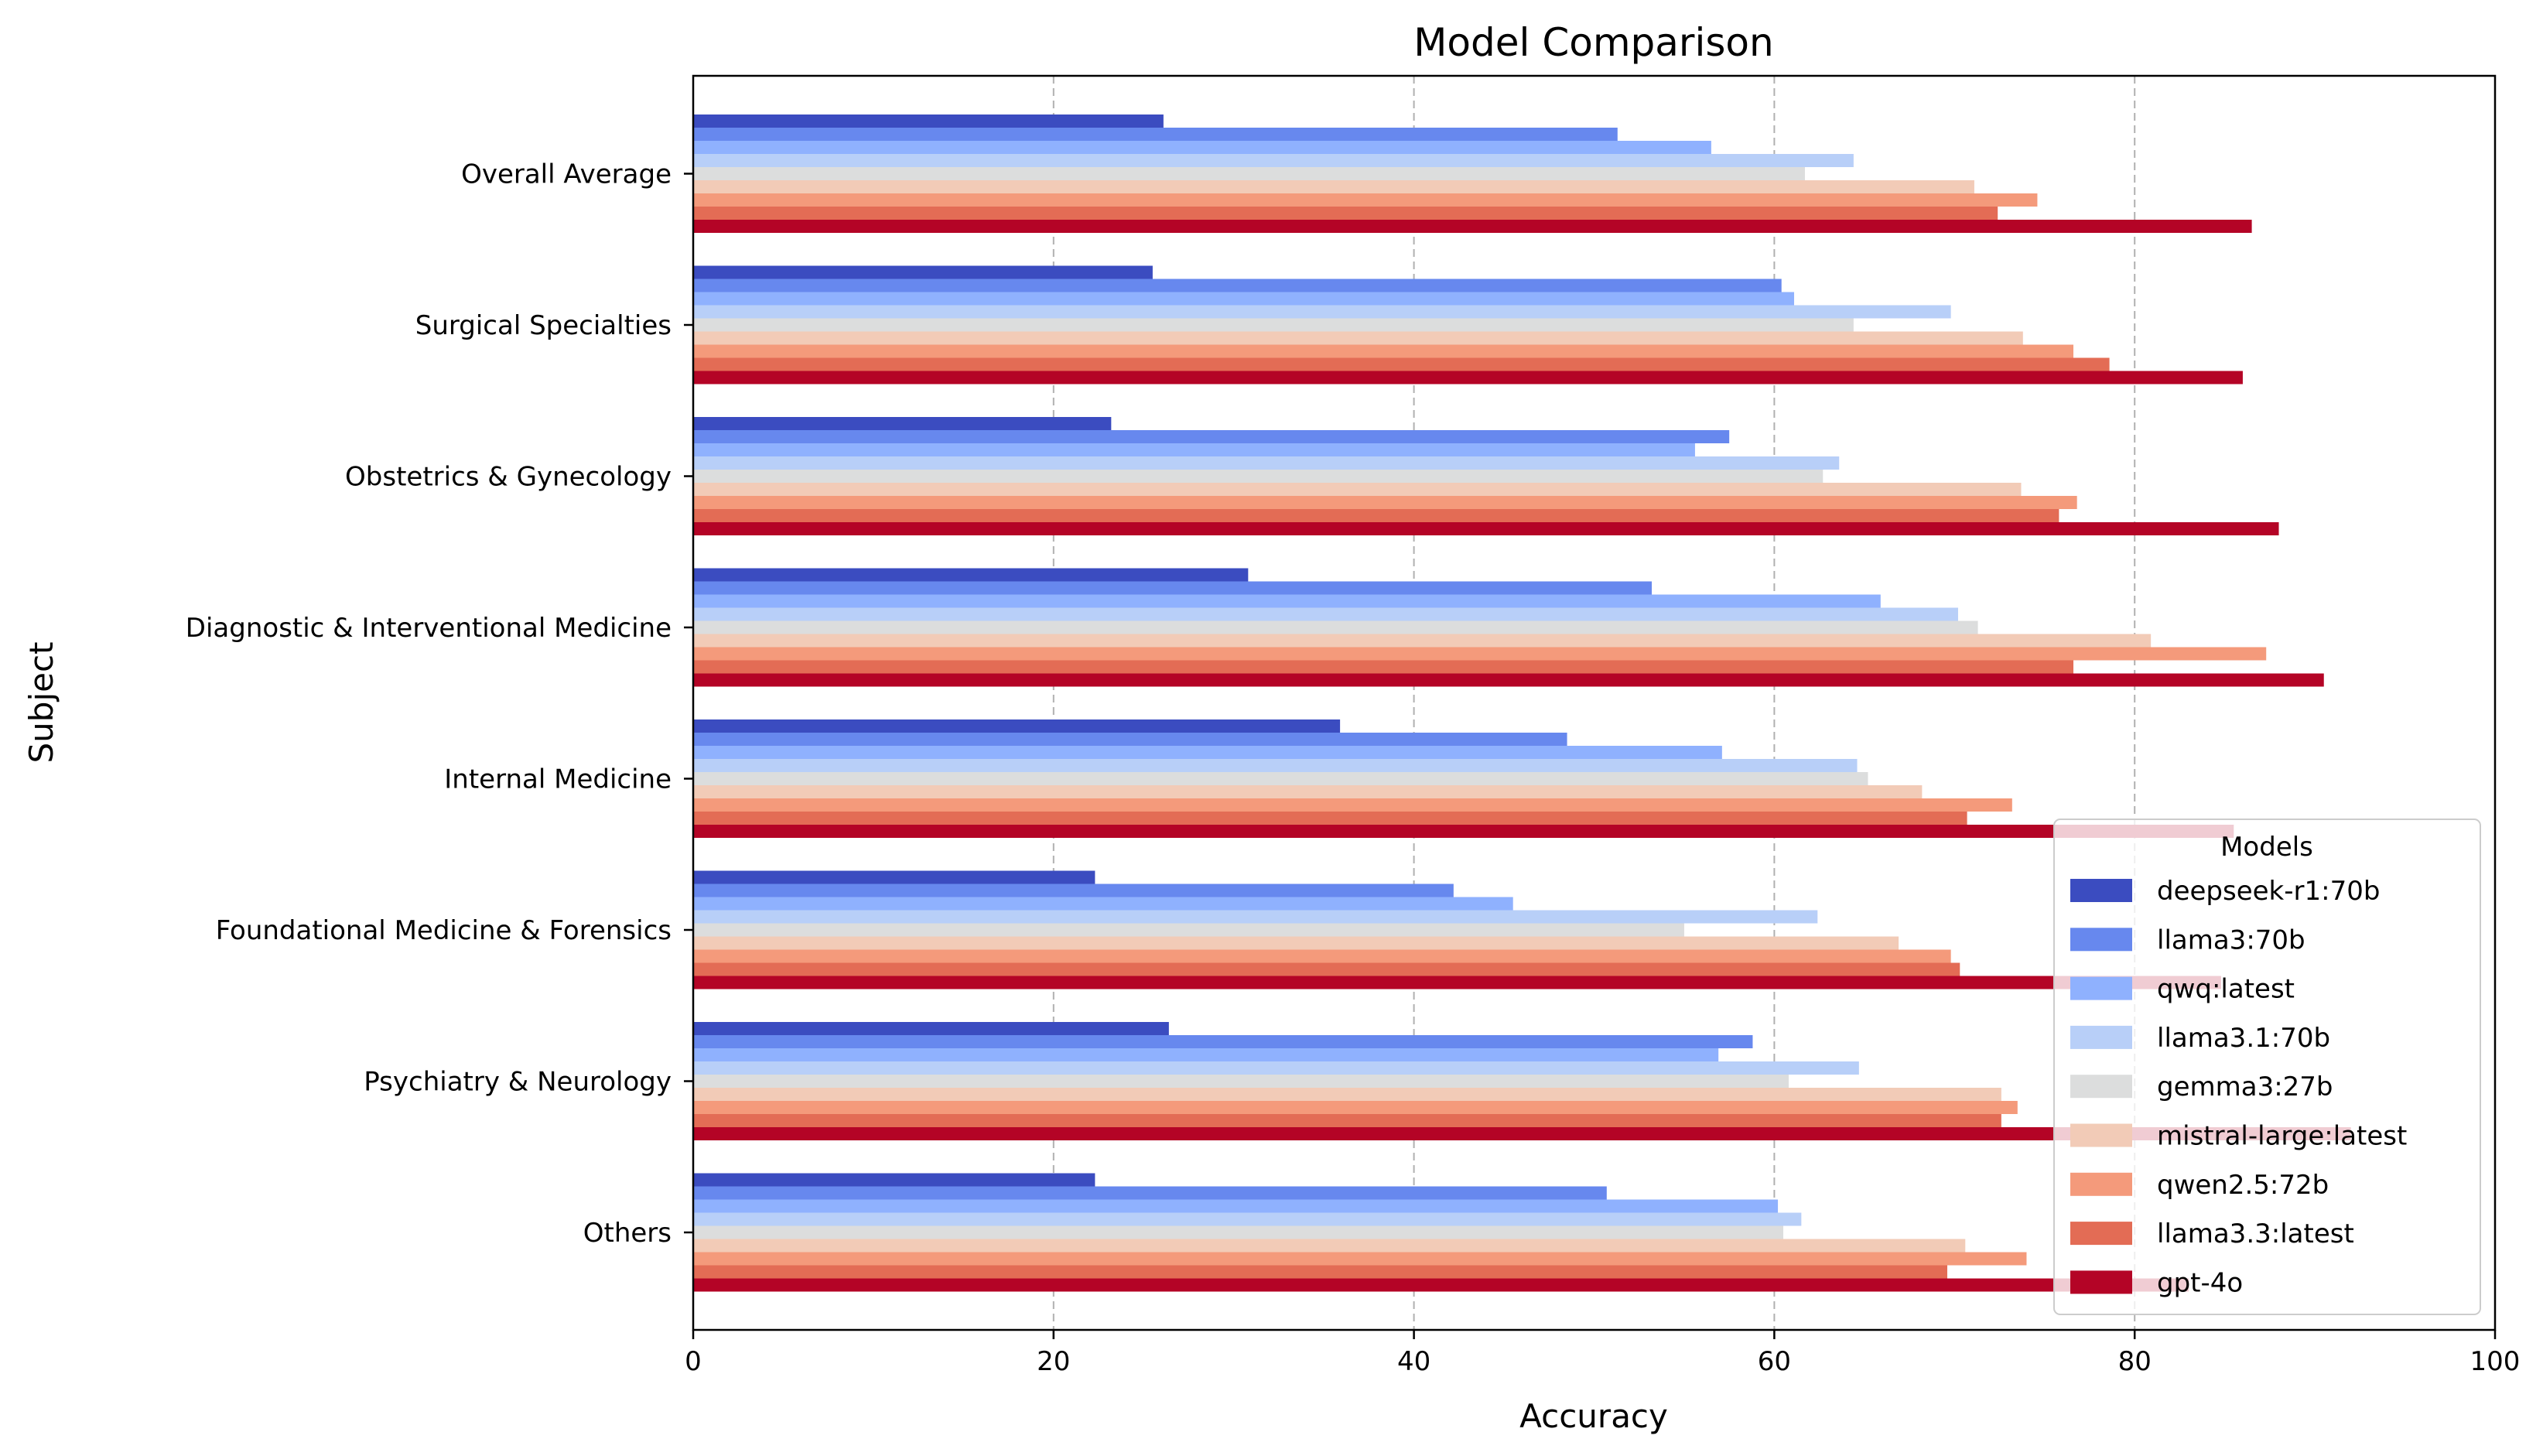  I want to click on x-ticks: 0 20 40 60 80 100, so click(1602, 1353).